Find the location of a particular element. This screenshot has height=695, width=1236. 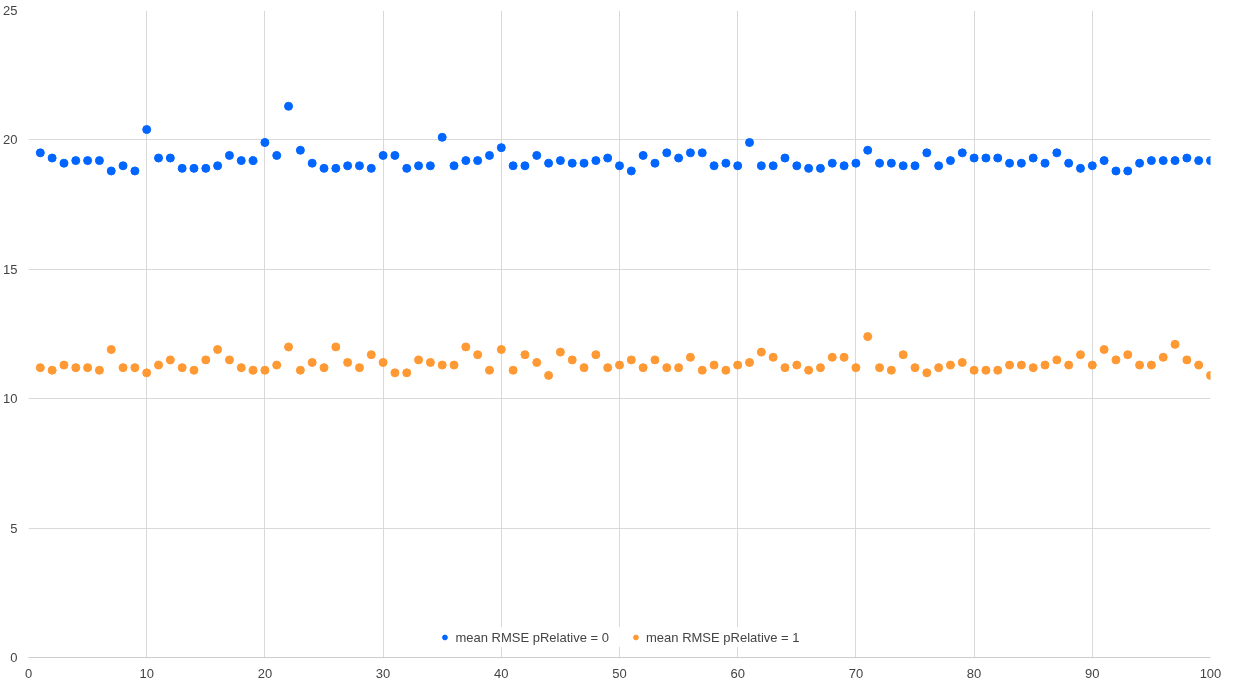

x-tick-label: 80 is located at coordinates (974, 673).